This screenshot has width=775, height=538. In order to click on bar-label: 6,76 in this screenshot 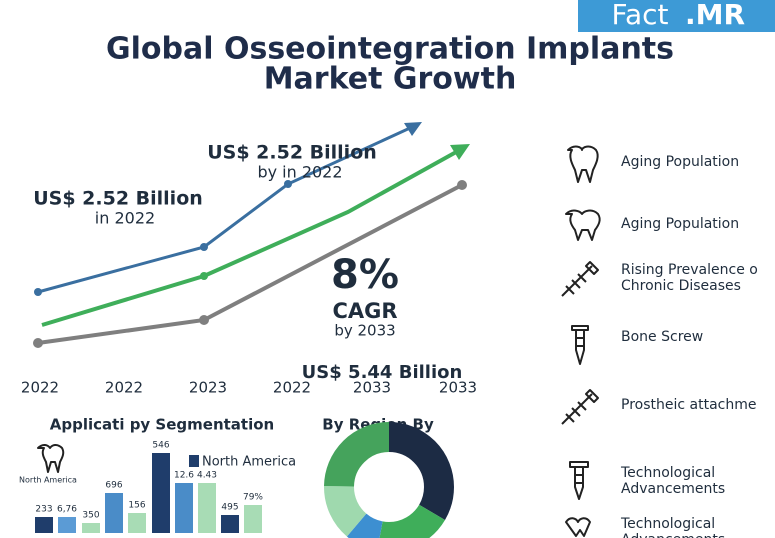, I will do `click(67, 510)`.